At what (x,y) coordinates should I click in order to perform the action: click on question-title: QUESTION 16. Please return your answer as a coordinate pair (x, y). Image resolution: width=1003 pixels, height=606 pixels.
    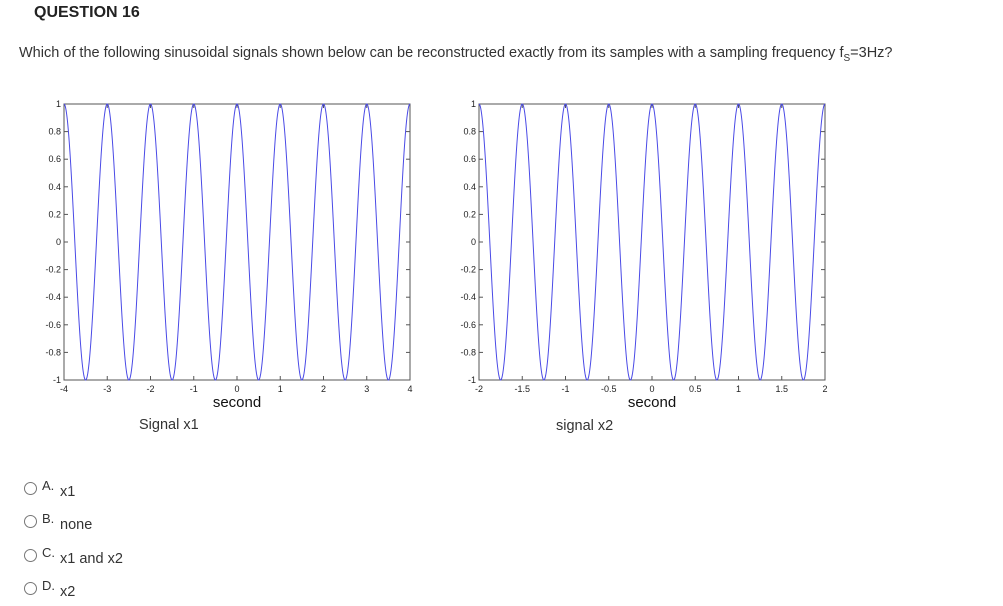
    Looking at the image, I should click on (87, 12).